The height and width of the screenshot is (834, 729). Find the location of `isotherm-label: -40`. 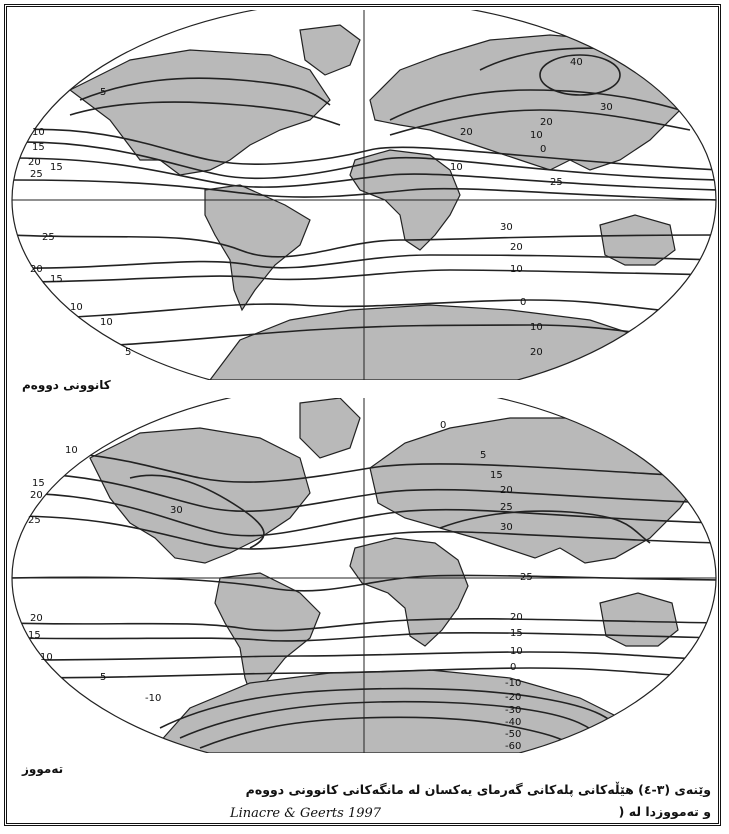

isotherm-label: -40 is located at coordinates (513, 722).